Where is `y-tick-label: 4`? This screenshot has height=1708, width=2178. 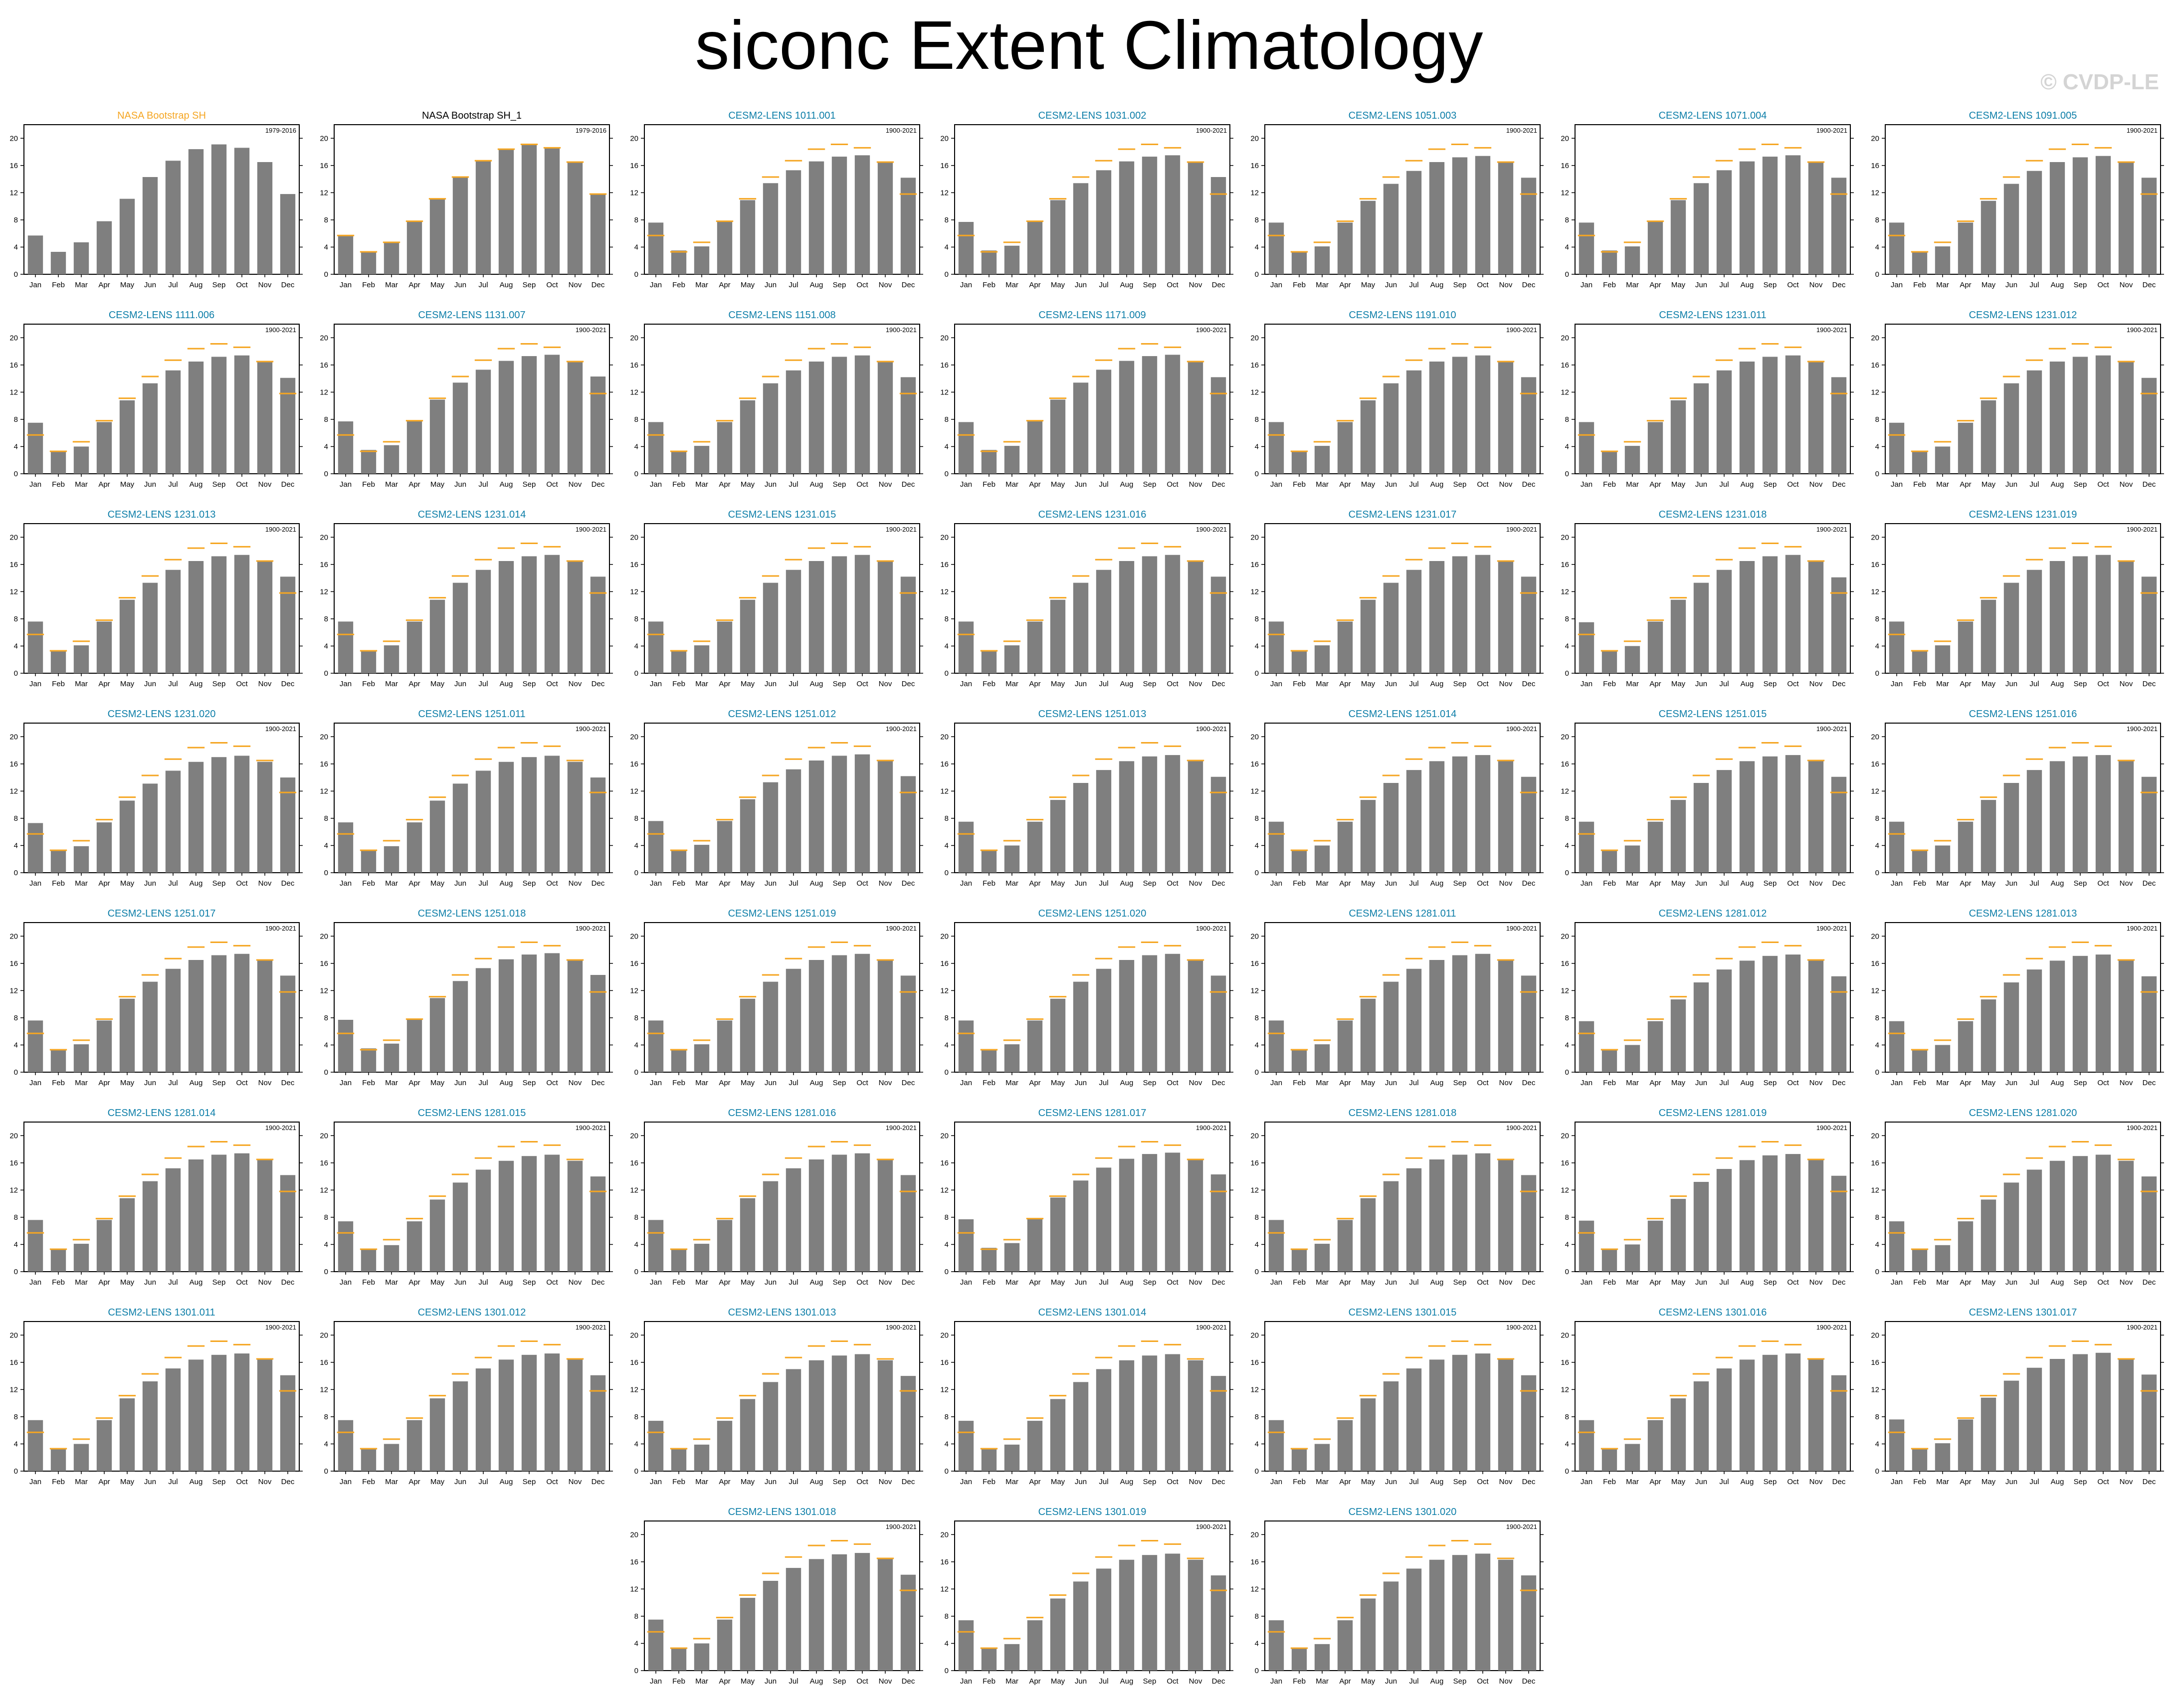
y-tick-label: 4 is located at coordinates (947, 247).